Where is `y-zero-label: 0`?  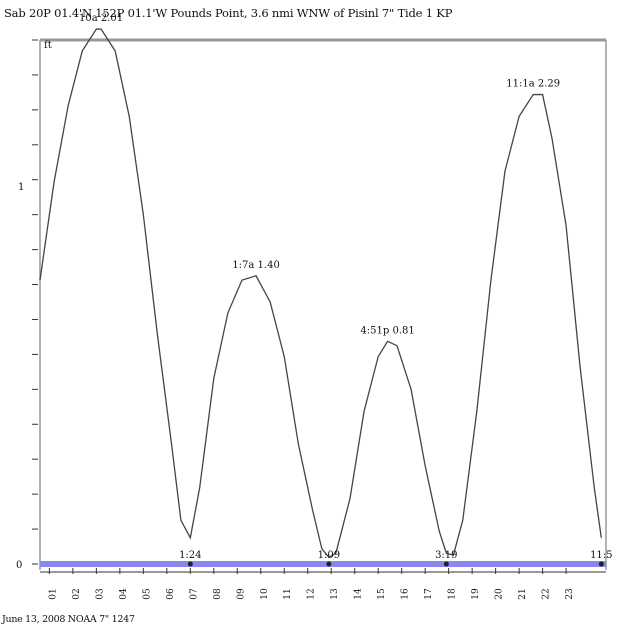 y-zero-label: 0 is located at coordinates (19, 565).